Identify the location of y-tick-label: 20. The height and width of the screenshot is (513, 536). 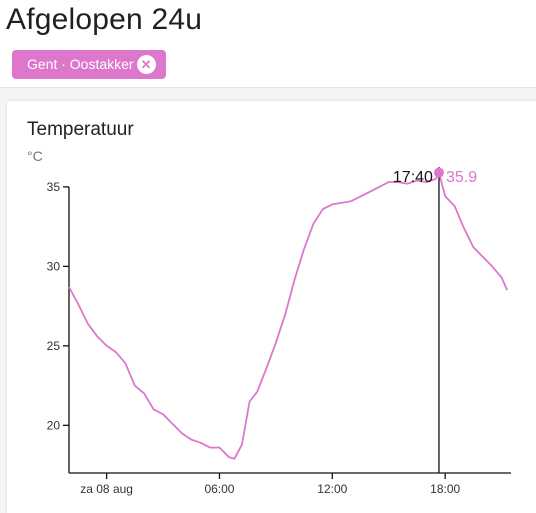
(54, 425).